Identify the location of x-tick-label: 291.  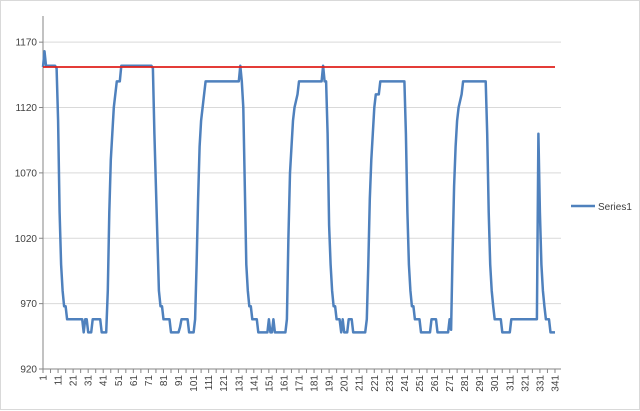
(480, 383).